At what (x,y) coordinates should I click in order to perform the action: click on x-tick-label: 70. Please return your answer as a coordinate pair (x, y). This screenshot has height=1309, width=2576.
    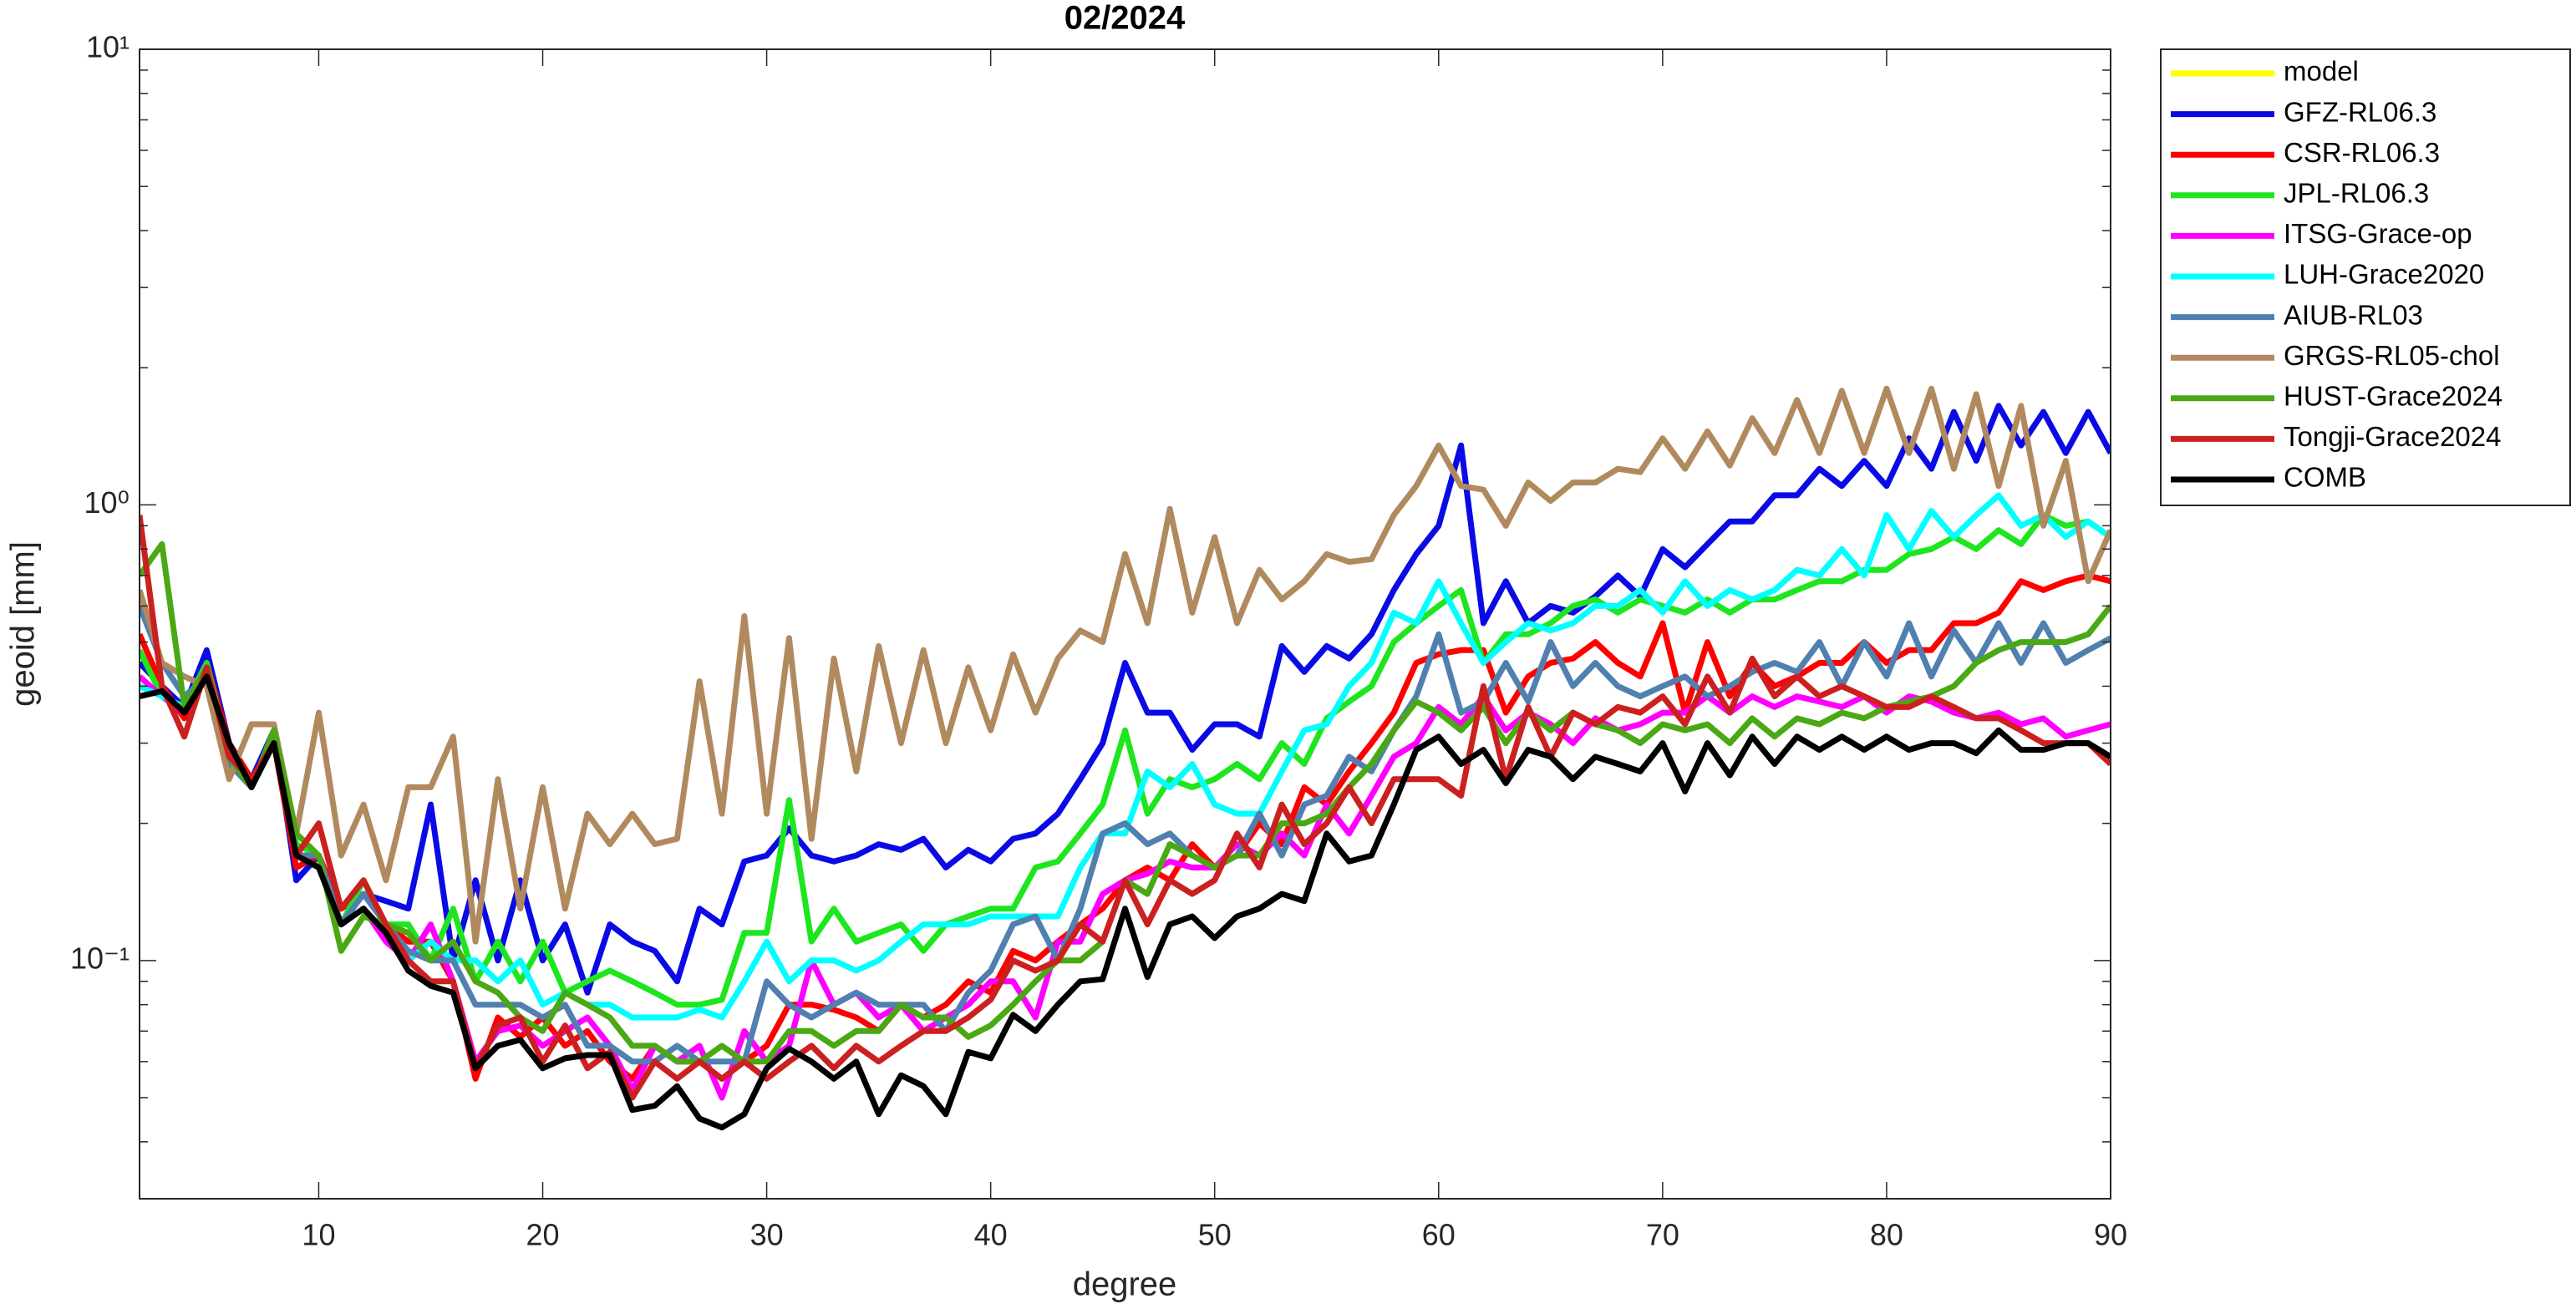
    Looking at the image, I should click on (1662, 1235).